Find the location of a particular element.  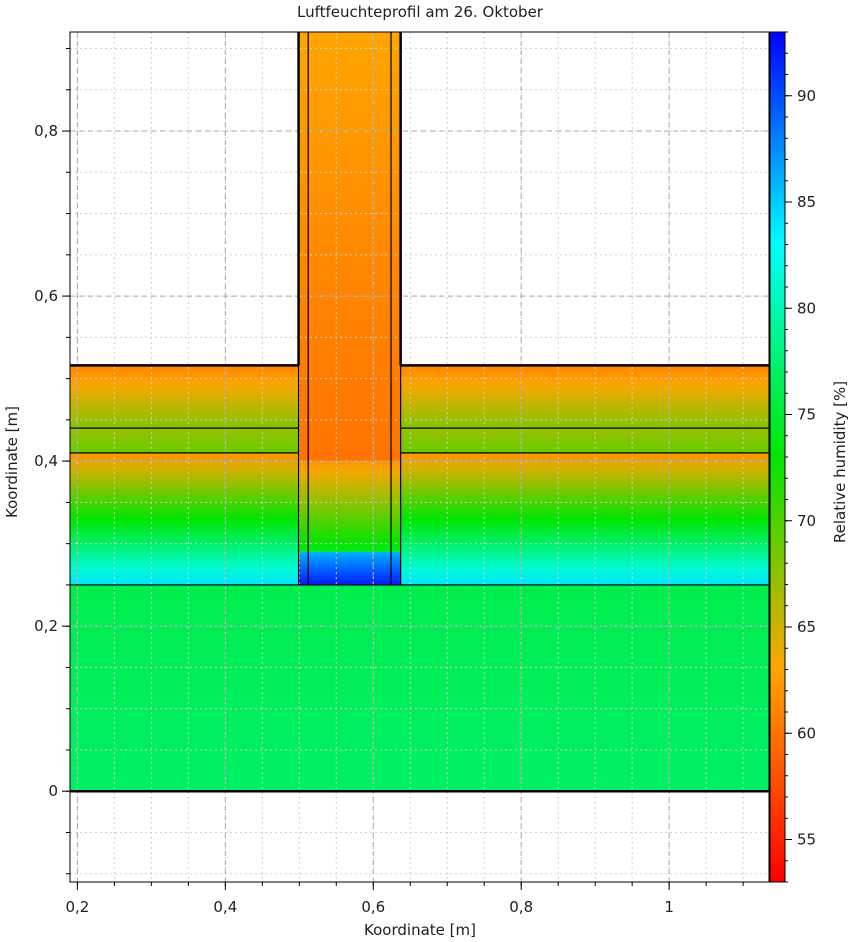

chart-title: Luftfeuchteprofil am 26. Oktober is located at coordinates (420, 12).